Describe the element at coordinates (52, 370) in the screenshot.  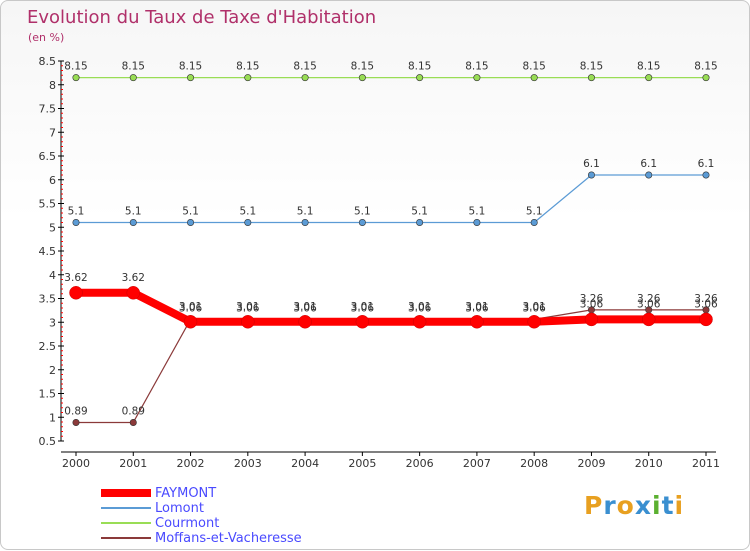
I see `y-tick-label: 2` at that location.